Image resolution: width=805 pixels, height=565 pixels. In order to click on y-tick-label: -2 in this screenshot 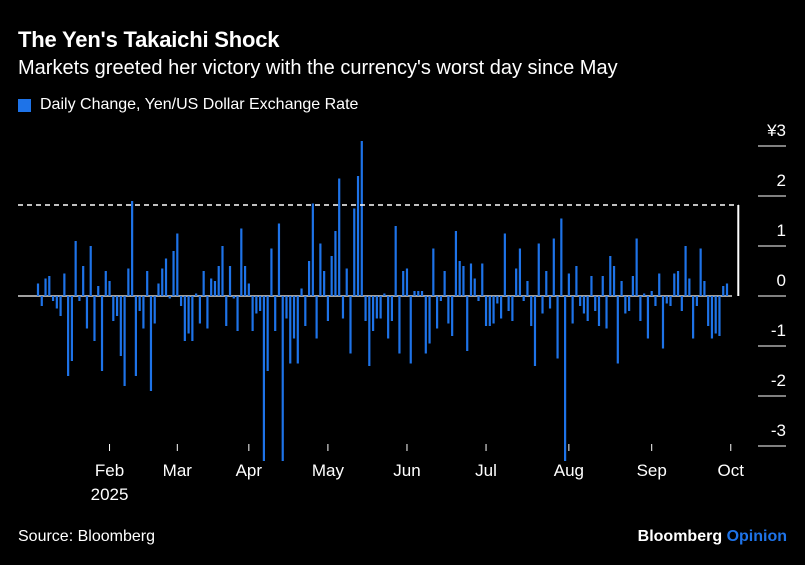, I will do `click(778, 380)`.